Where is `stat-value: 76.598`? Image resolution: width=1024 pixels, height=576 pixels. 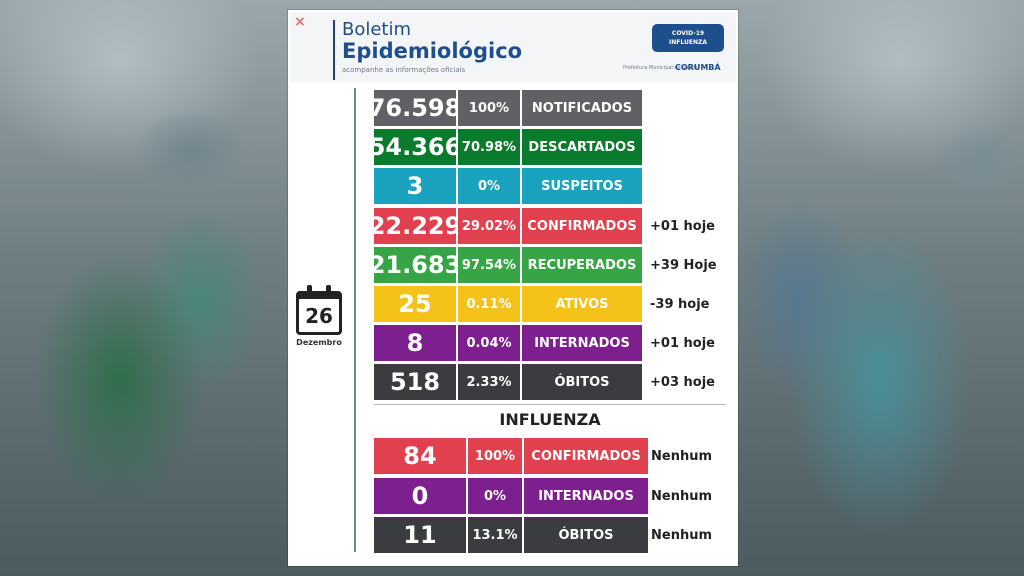
stat-value: 76.598 is located at coordinates (415, 108).